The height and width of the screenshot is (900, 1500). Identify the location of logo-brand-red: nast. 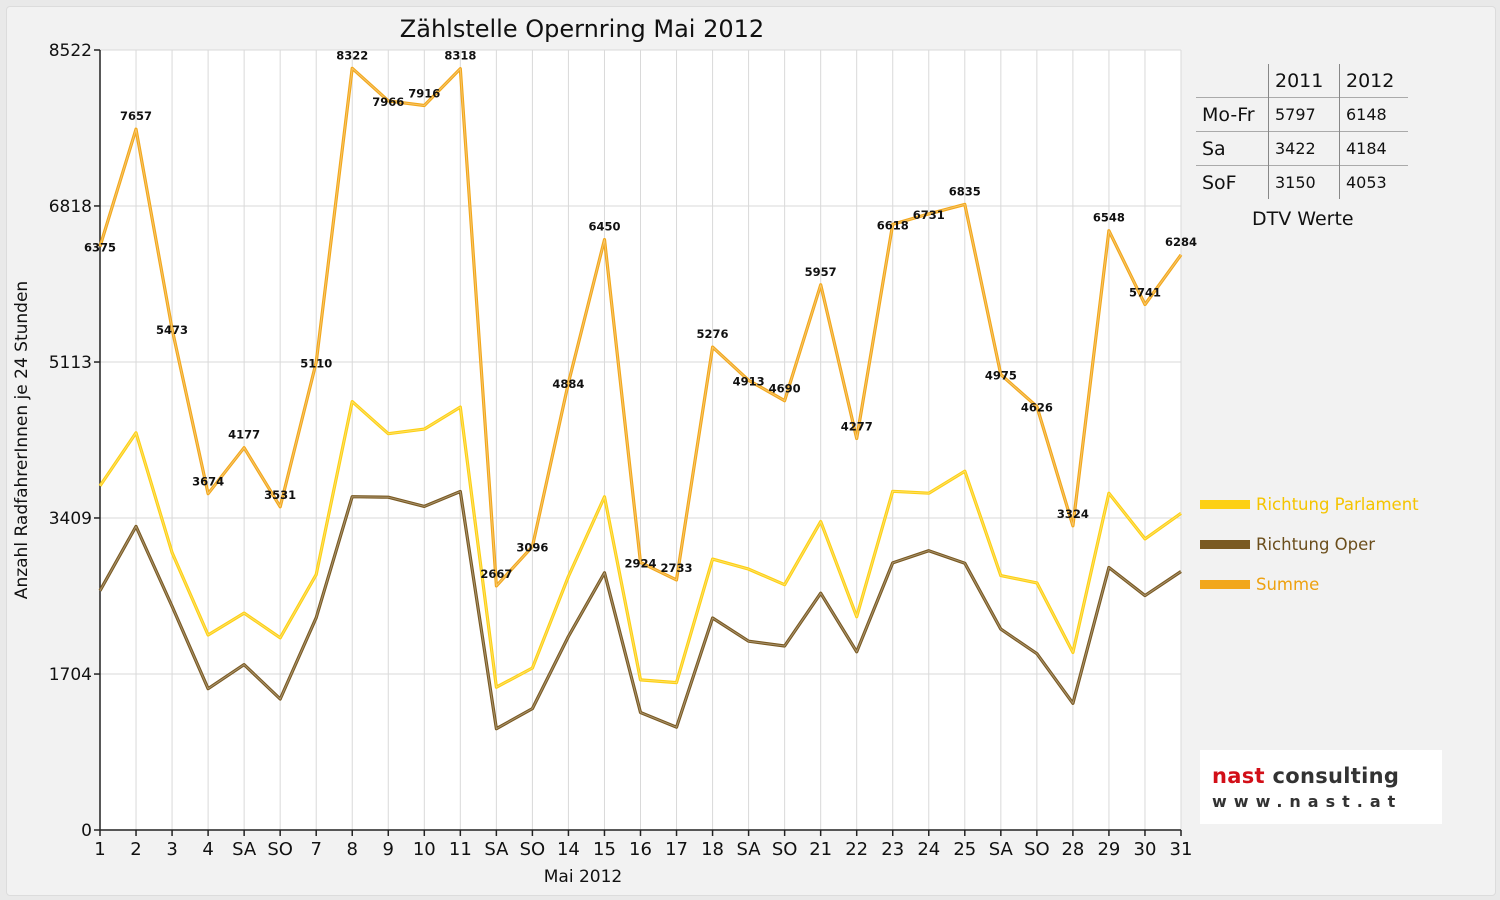
(1238, 776).